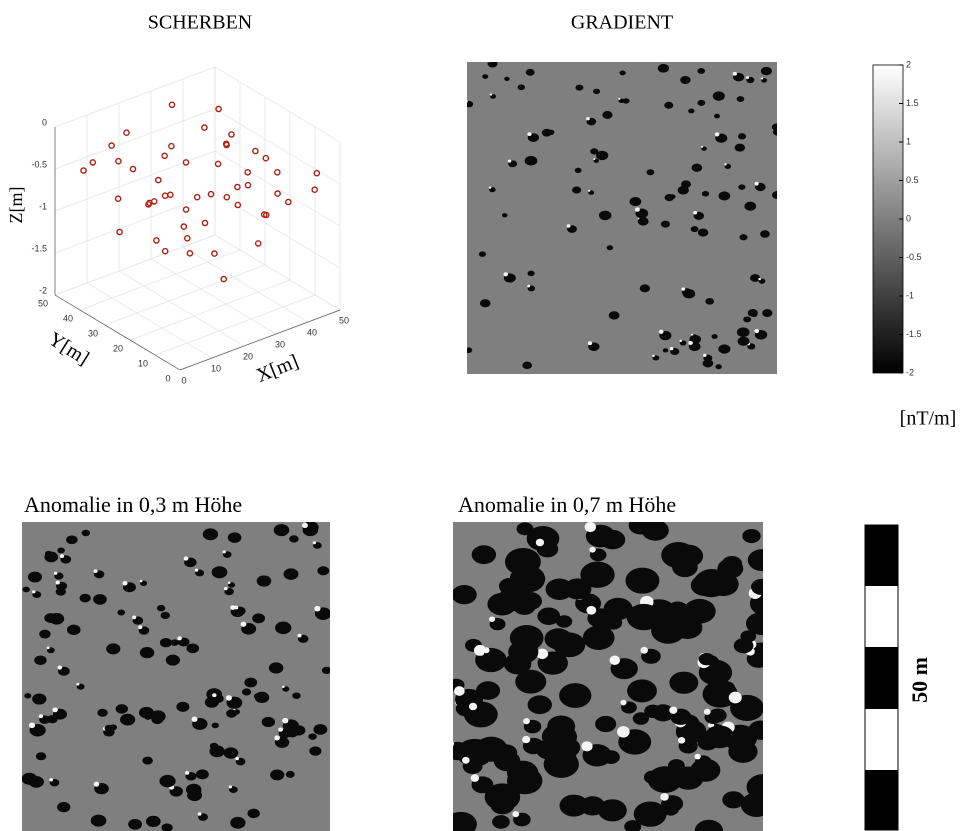 The image size is (965, 831). What do you see at coordinates (881, 555) in the screenshot?
I see `scale-bar-block` at bounding box center [881, 555].